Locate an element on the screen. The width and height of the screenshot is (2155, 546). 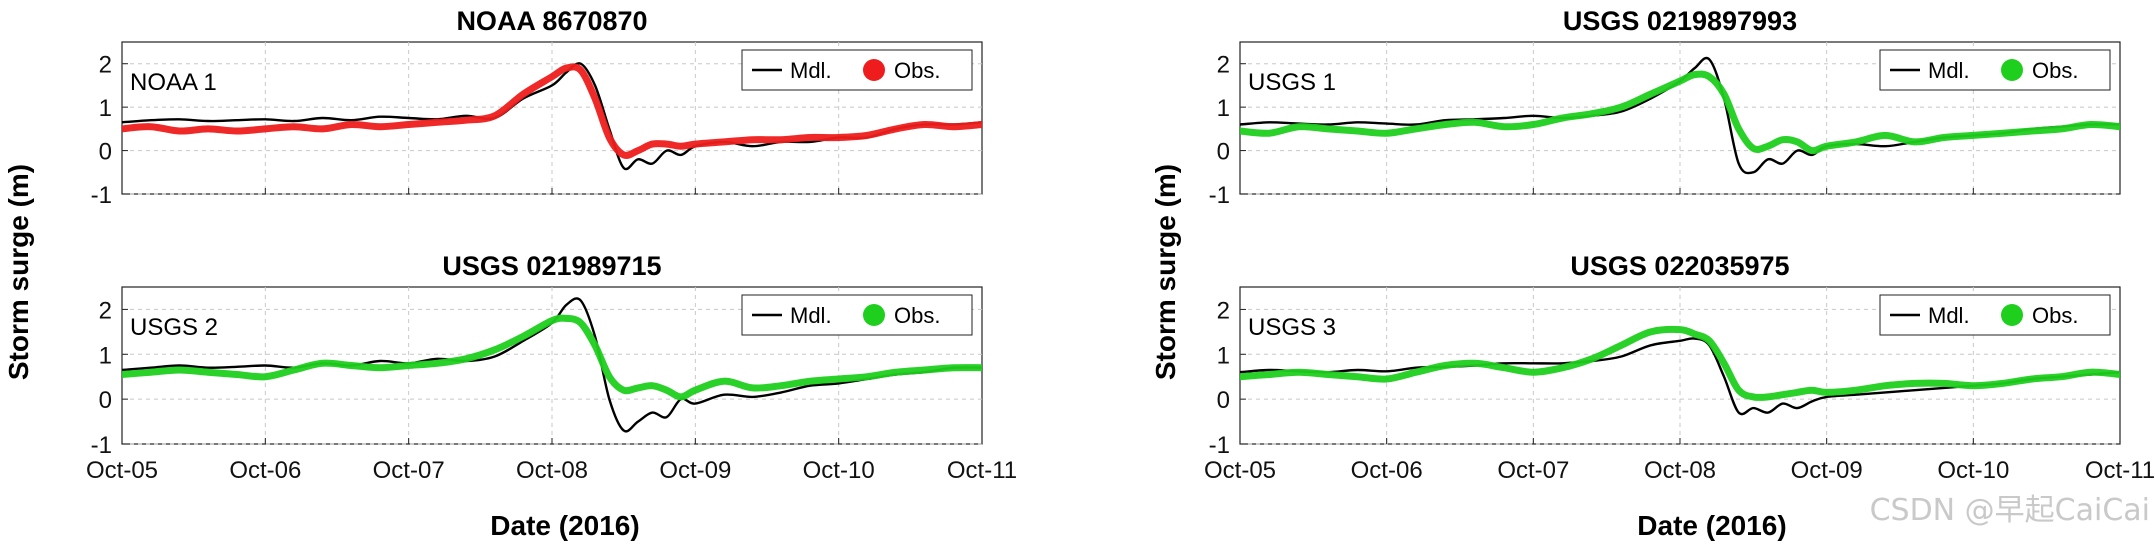
y-axis-label-right: Storm surge (m) is located at coordinates (1165, 272).